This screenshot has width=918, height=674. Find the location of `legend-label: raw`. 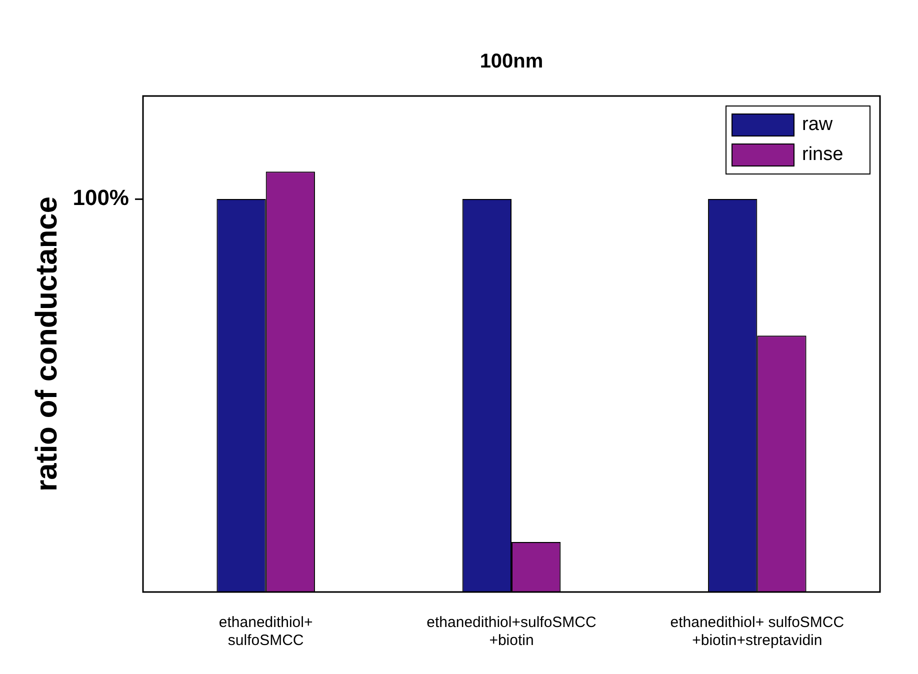

legend-label: raw is located at coordinates (817, 125).